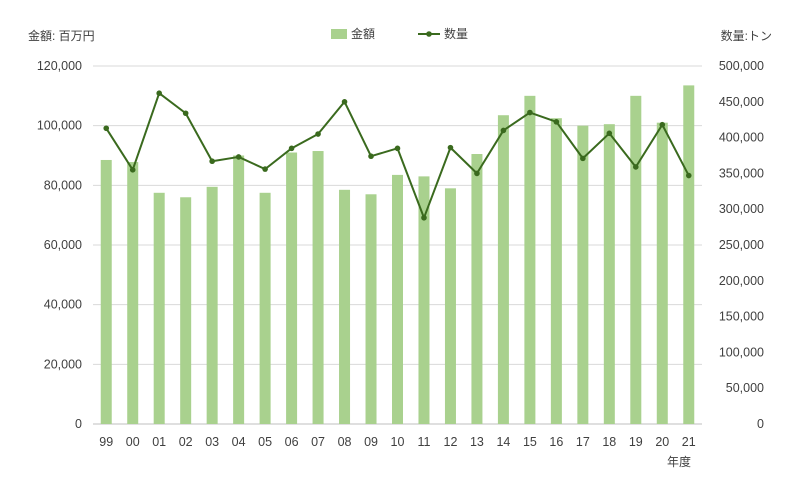 The height and width of the screenshot is (480, 800). I want to click on x-tick-label: 02, so click(186, 442).